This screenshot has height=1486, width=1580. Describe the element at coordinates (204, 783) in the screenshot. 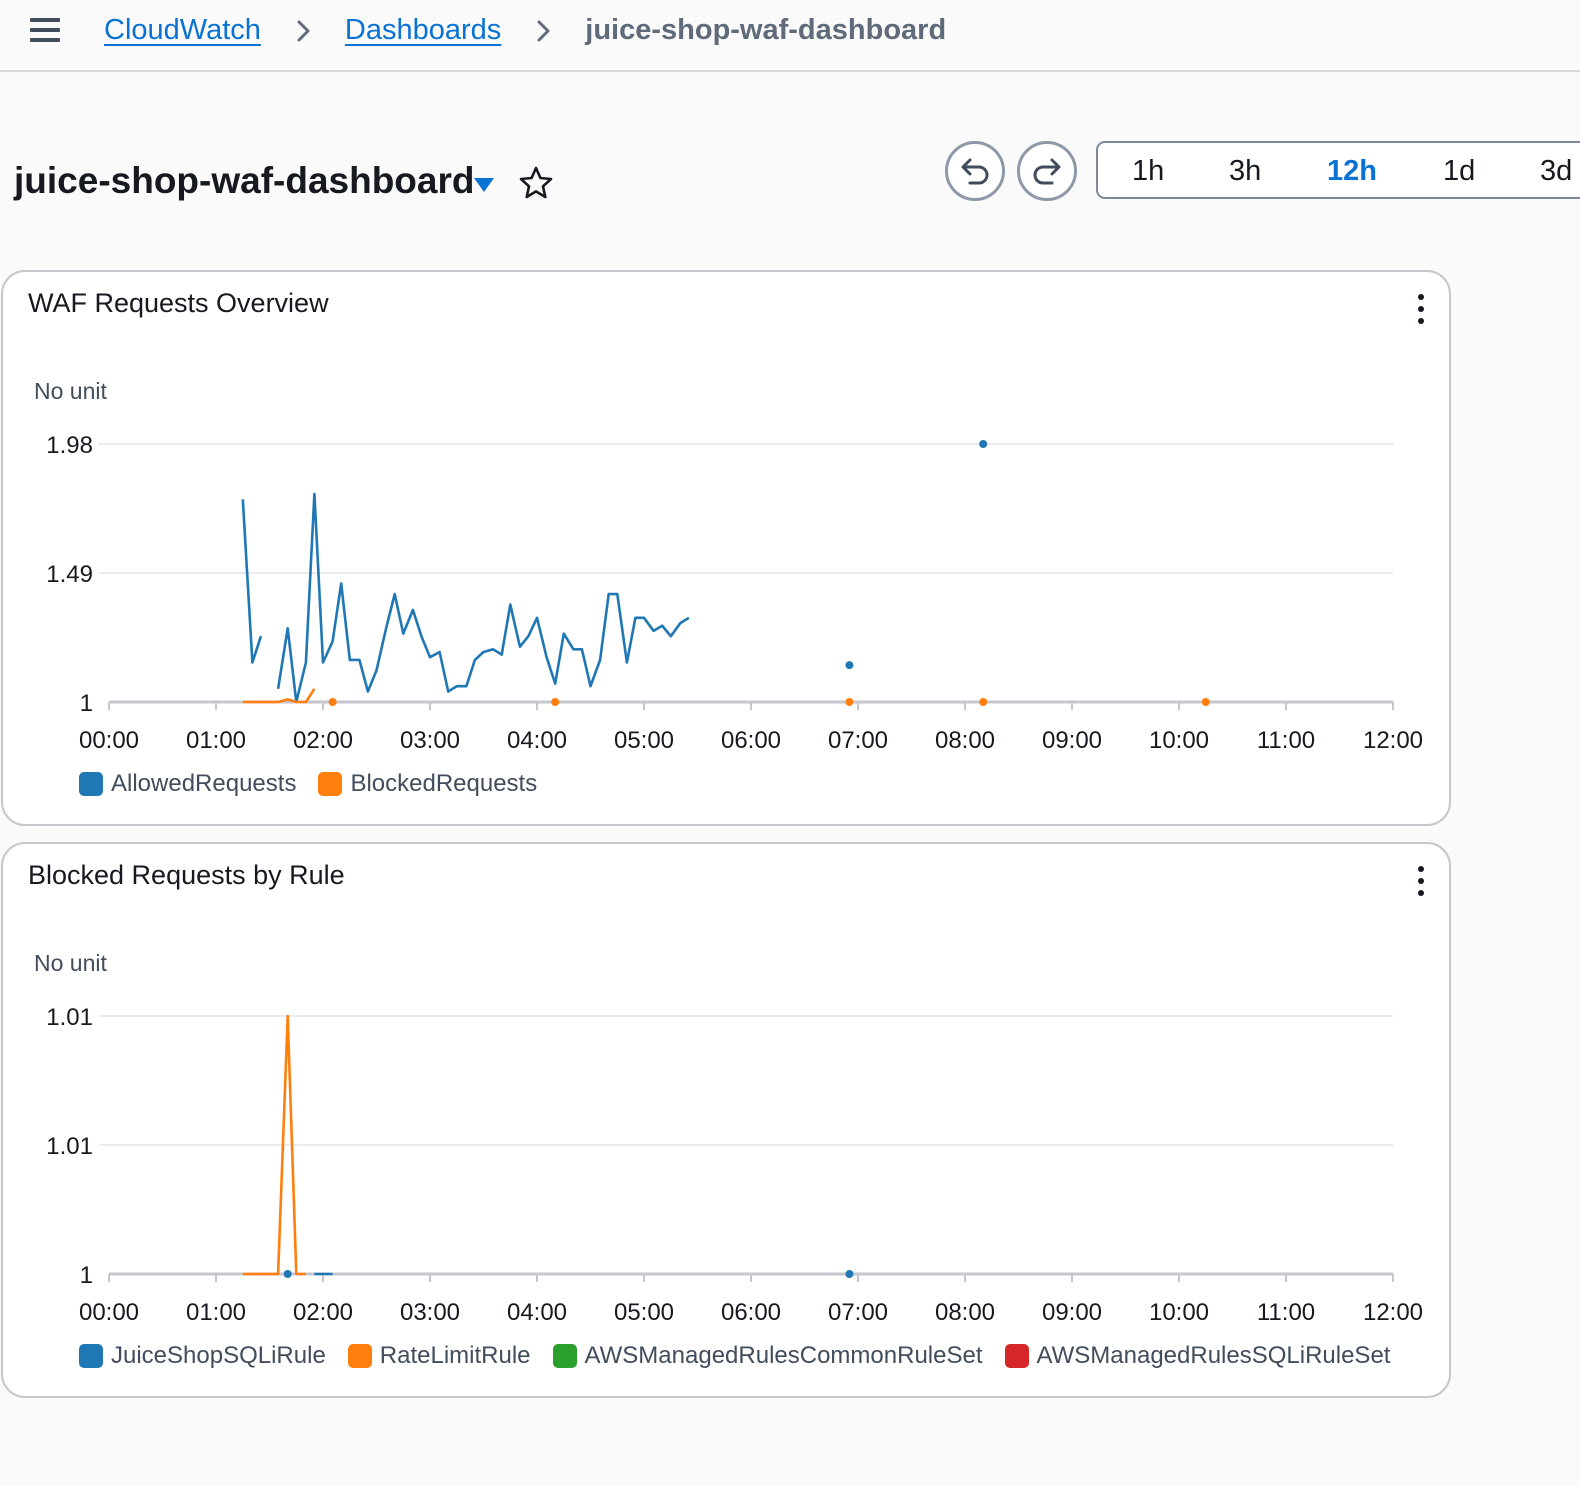

I see `legend-label: AllowedRequests` at that location.